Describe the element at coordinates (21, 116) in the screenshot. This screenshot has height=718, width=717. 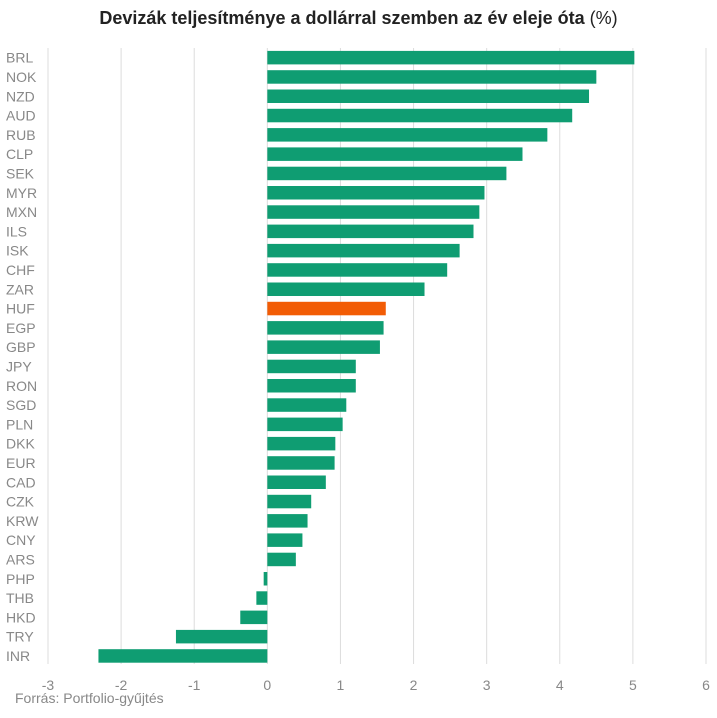
I see `category-label: AUD` at that location.